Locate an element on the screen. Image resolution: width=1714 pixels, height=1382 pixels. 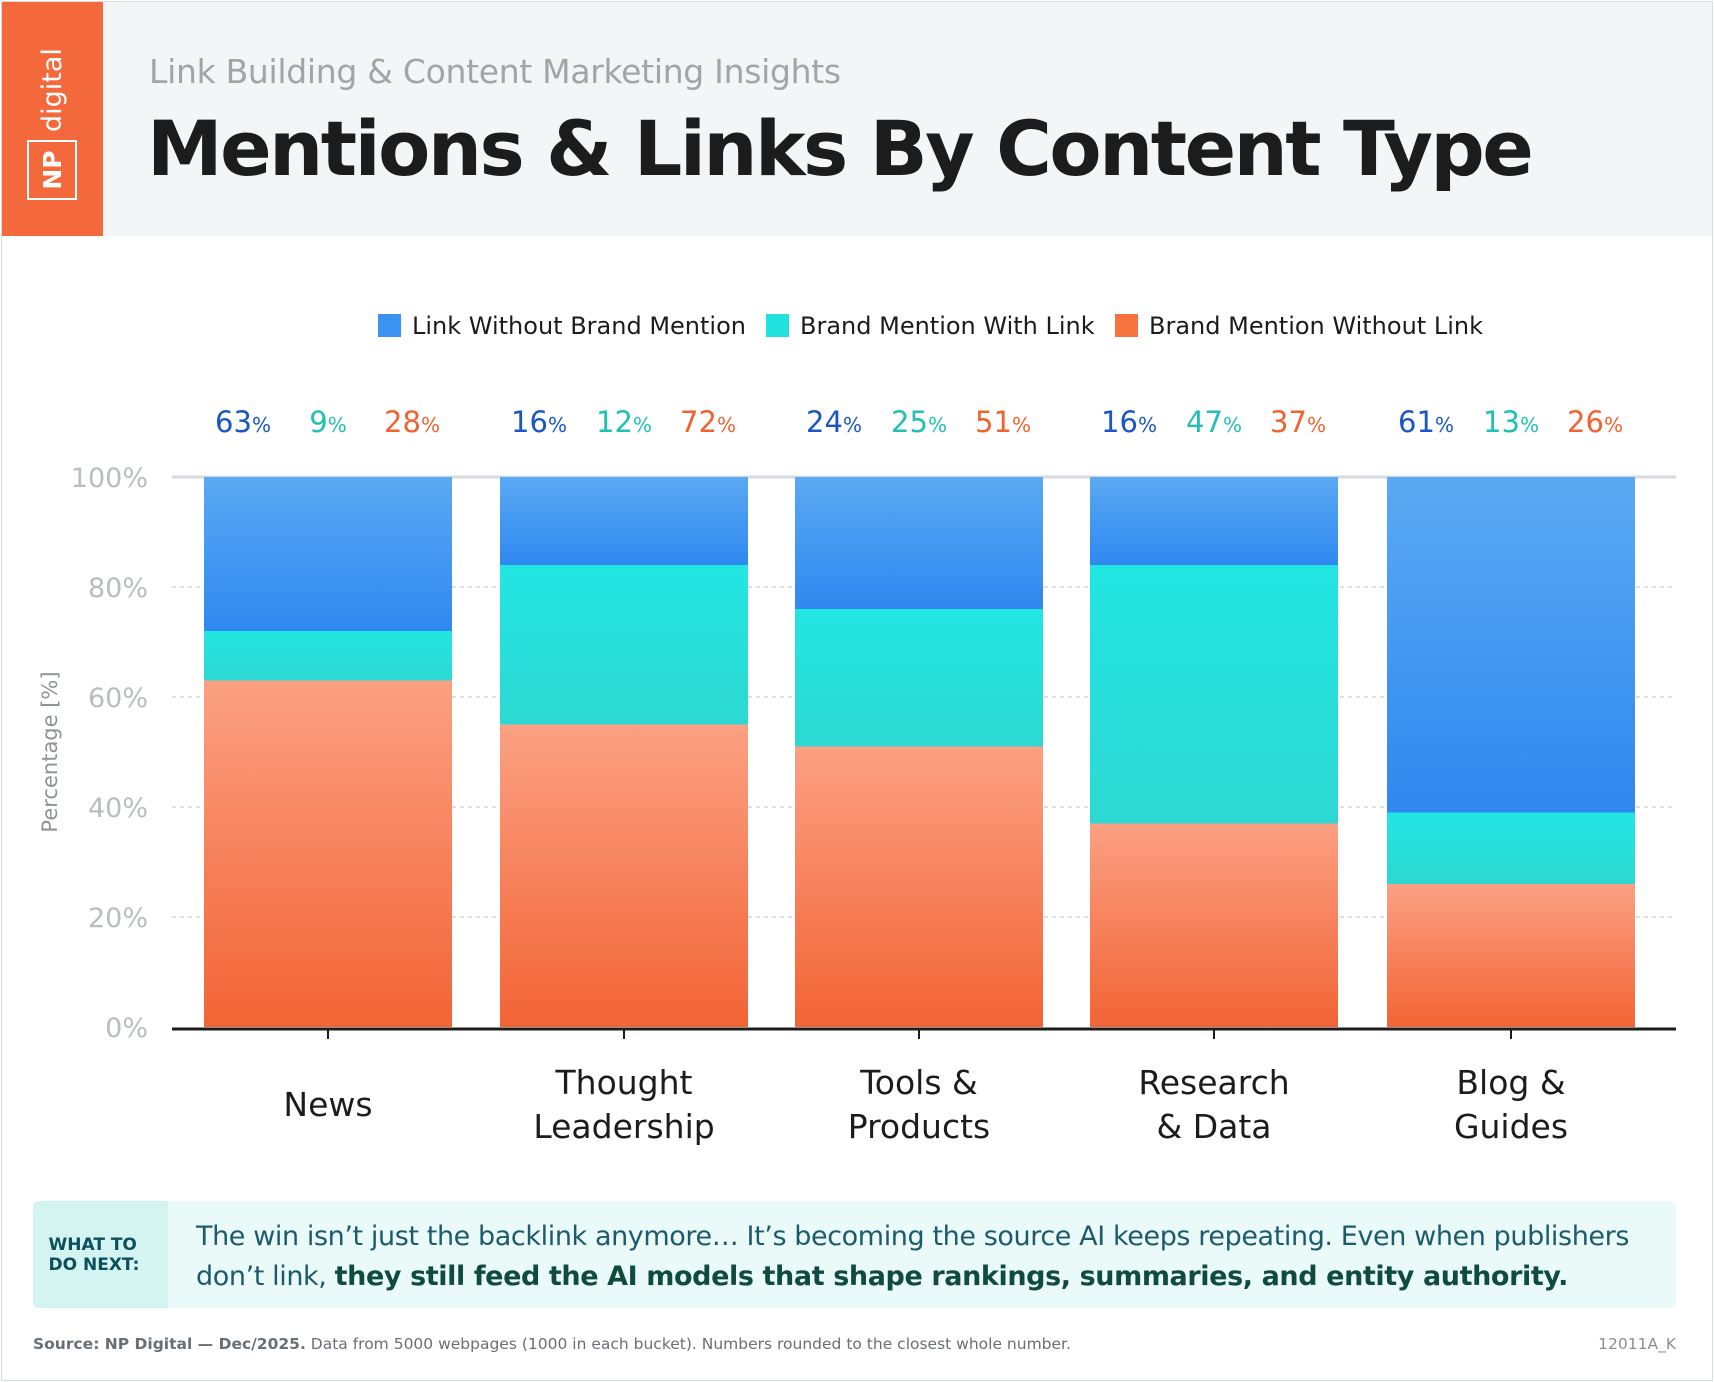
legend-item-brand-mention-without-link: Brand Mention Without Link is located at coordinates (1299, 326).